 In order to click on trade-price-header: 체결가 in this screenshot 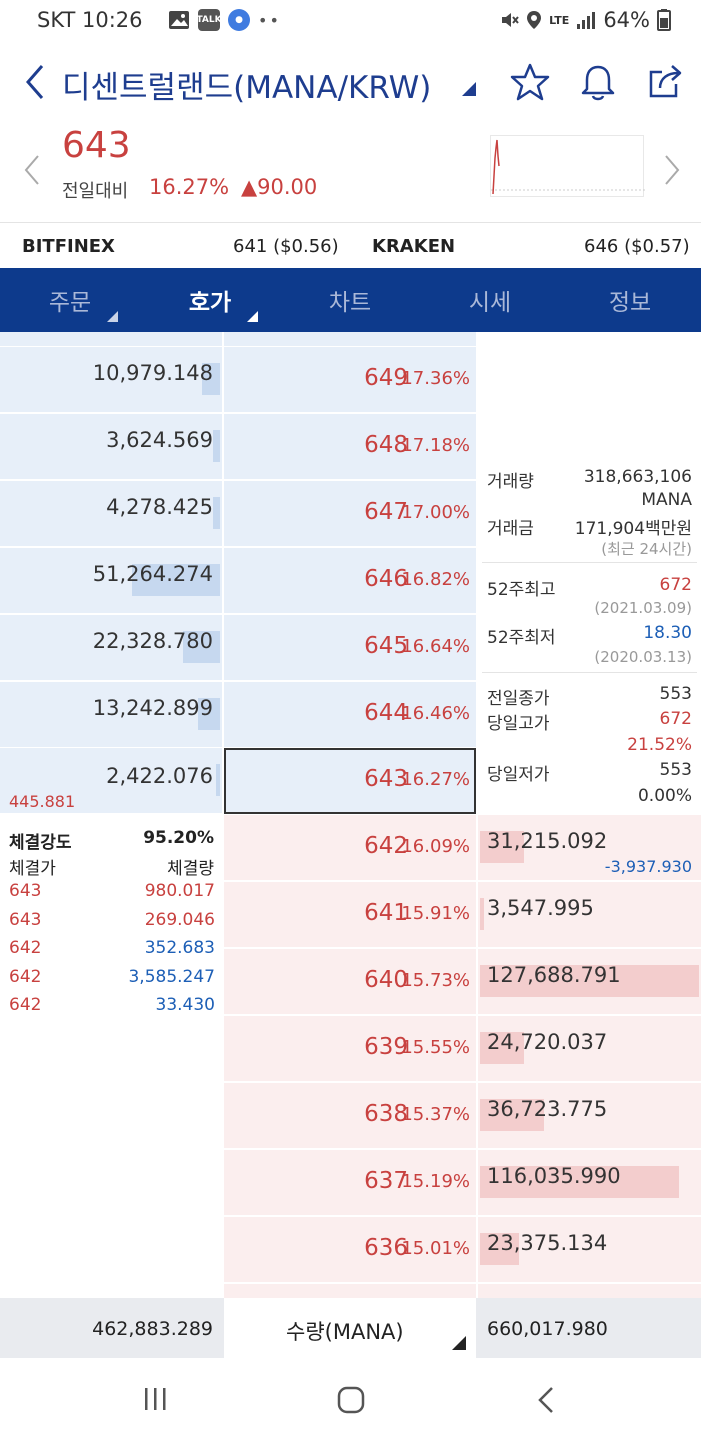, I will do `click(32, 869)`.